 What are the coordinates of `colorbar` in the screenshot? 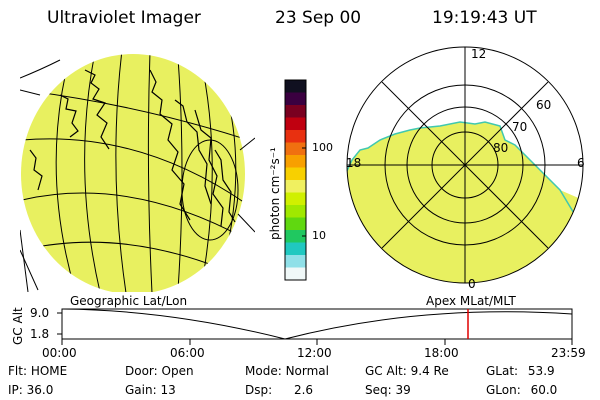 It's located at (295, 180).